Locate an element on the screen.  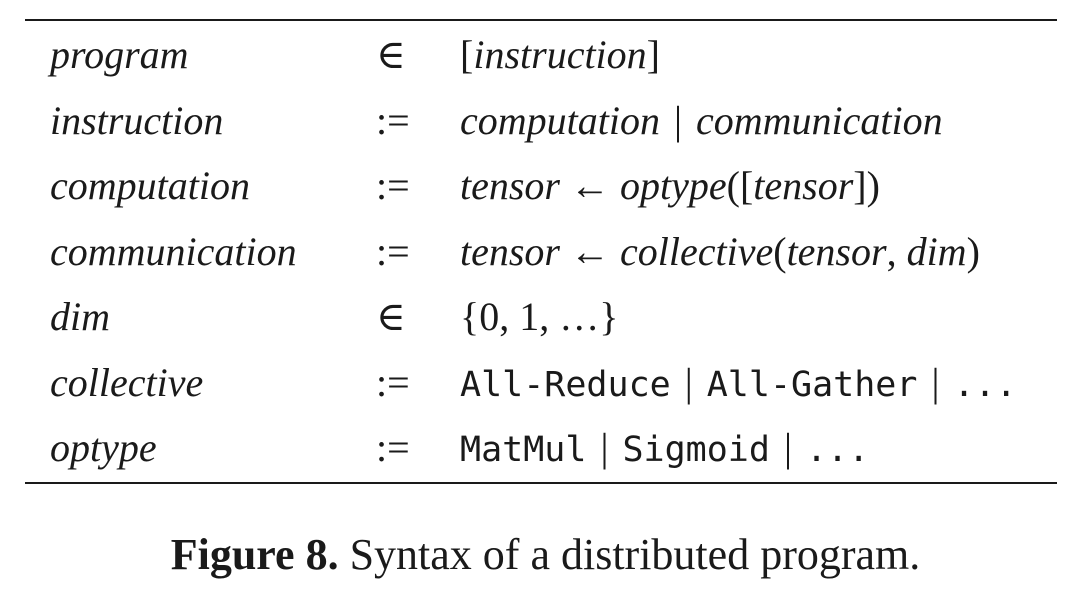
production: tensor ← collective(tensor, dim) is located at coordinates (720, 252).